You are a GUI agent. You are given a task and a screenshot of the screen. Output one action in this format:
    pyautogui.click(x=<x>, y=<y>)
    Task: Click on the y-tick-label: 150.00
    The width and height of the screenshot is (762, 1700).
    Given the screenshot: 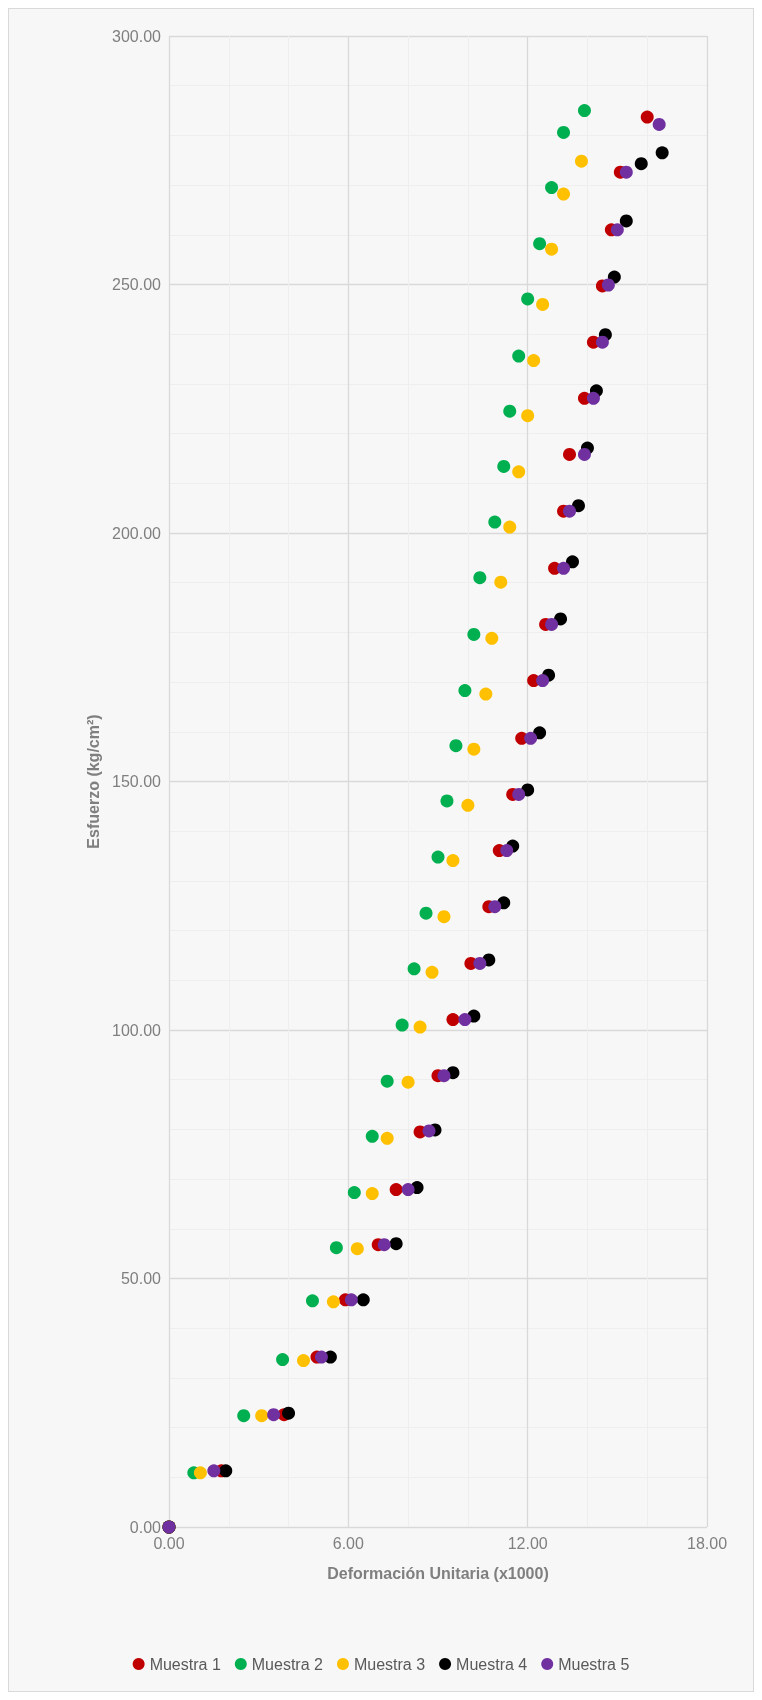 What is the action you would take?
    pyautogui.click(x=137, y=781)
    